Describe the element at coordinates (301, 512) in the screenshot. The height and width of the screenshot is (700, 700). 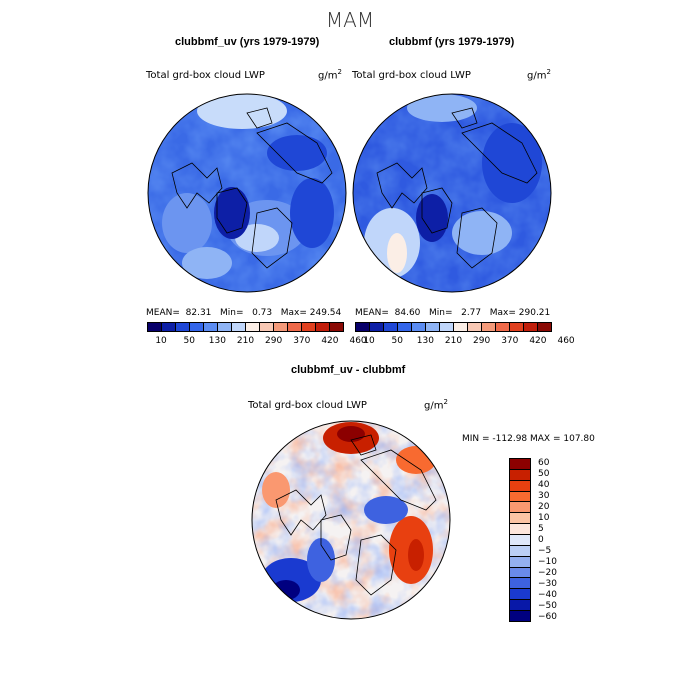
I see `diff-coastline` at that location.